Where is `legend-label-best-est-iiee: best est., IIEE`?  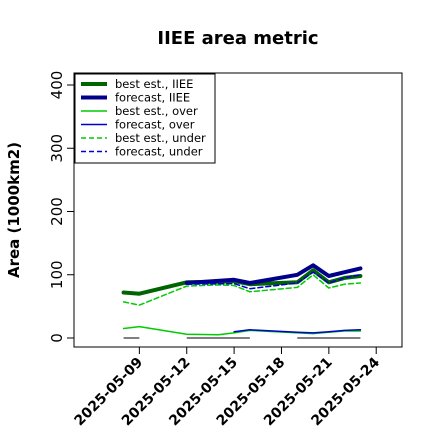
legend-label-best-est-iiee: best est., IIEE is located at coordinates (154, 84).